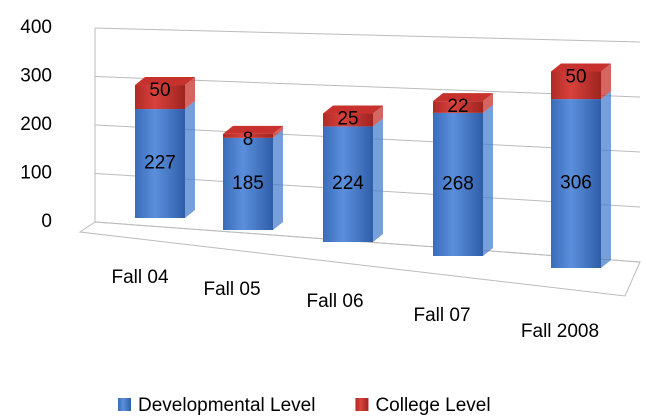 The width and height of the screenshot is (646, 417). I want to click on data-label: 25, so click(347, 119).